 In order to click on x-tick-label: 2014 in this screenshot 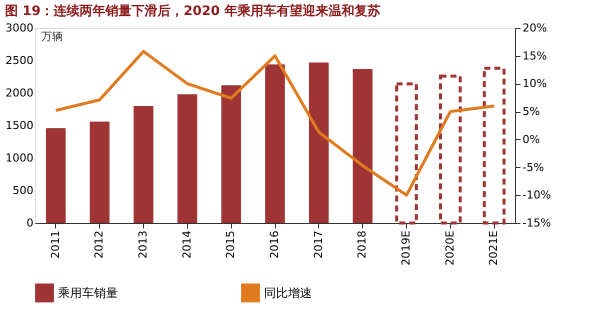, I will do `click(187, 244)`.